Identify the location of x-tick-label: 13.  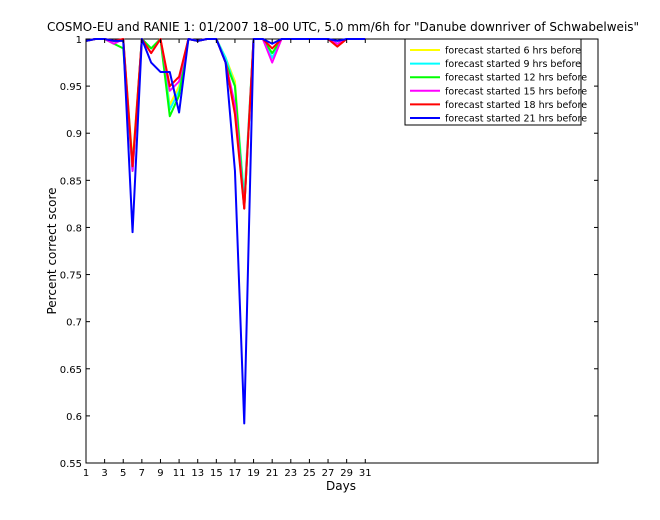
(197, 473).